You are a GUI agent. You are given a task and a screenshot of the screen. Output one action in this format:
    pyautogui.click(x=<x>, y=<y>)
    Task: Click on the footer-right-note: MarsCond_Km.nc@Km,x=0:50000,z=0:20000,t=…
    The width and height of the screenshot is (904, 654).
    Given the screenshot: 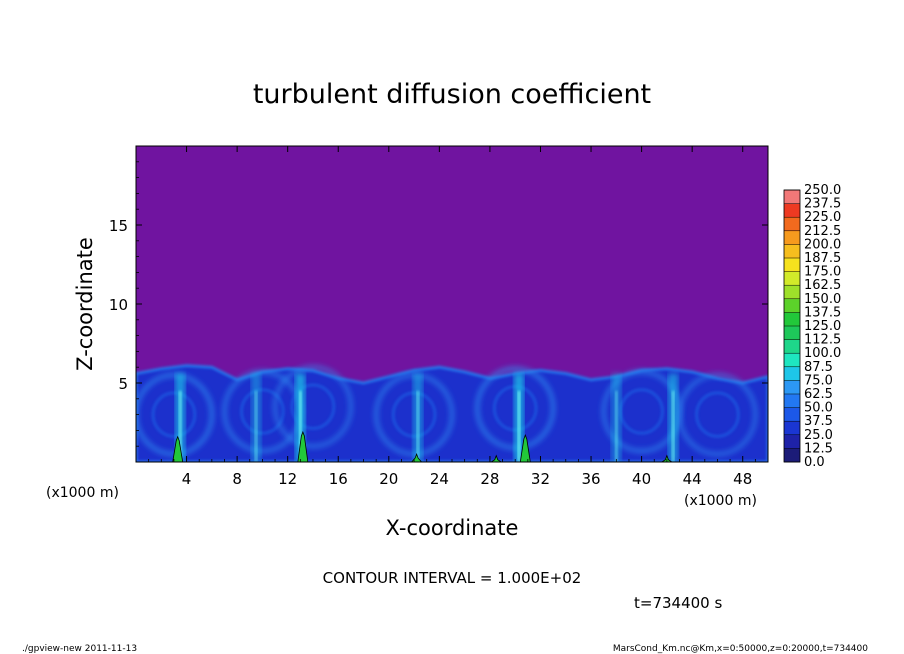 What is the action you would take?
    pyautogui.click(x=740, y=649)
    